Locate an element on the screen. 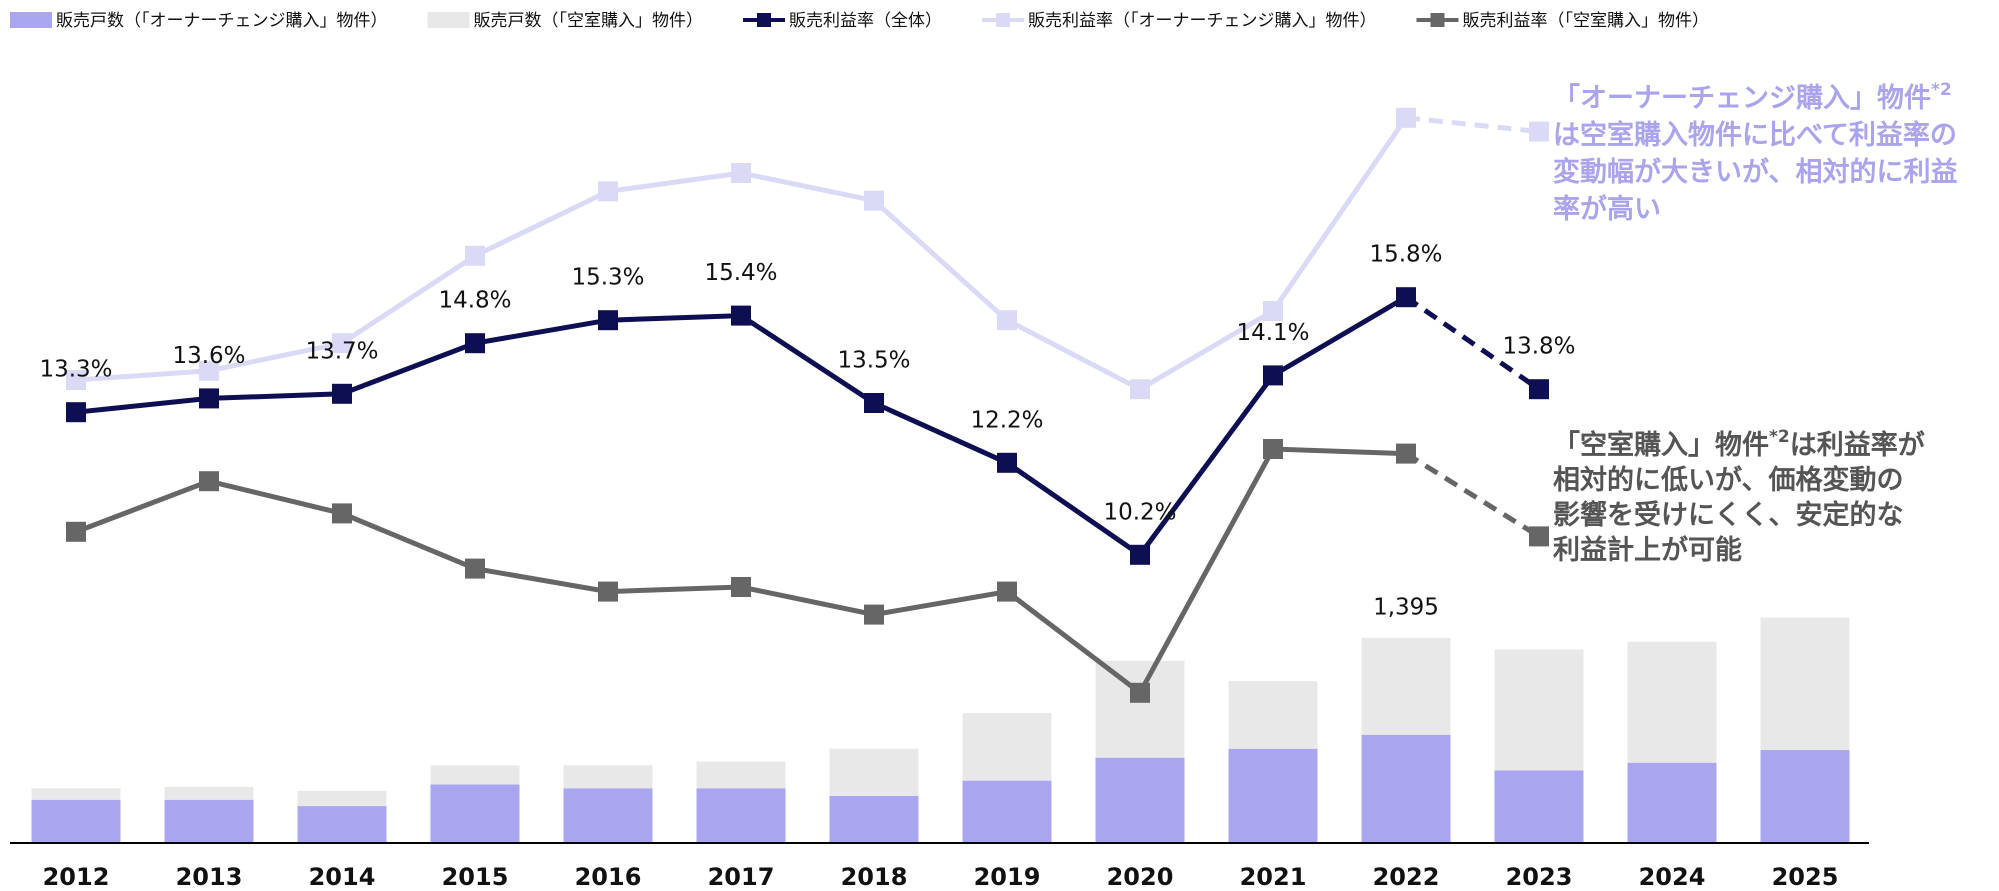 This screenshot has height=891, width=1999. annotation-part: 「オーナーチェンジ購入」物件 is located at coordinates (1742, 98).